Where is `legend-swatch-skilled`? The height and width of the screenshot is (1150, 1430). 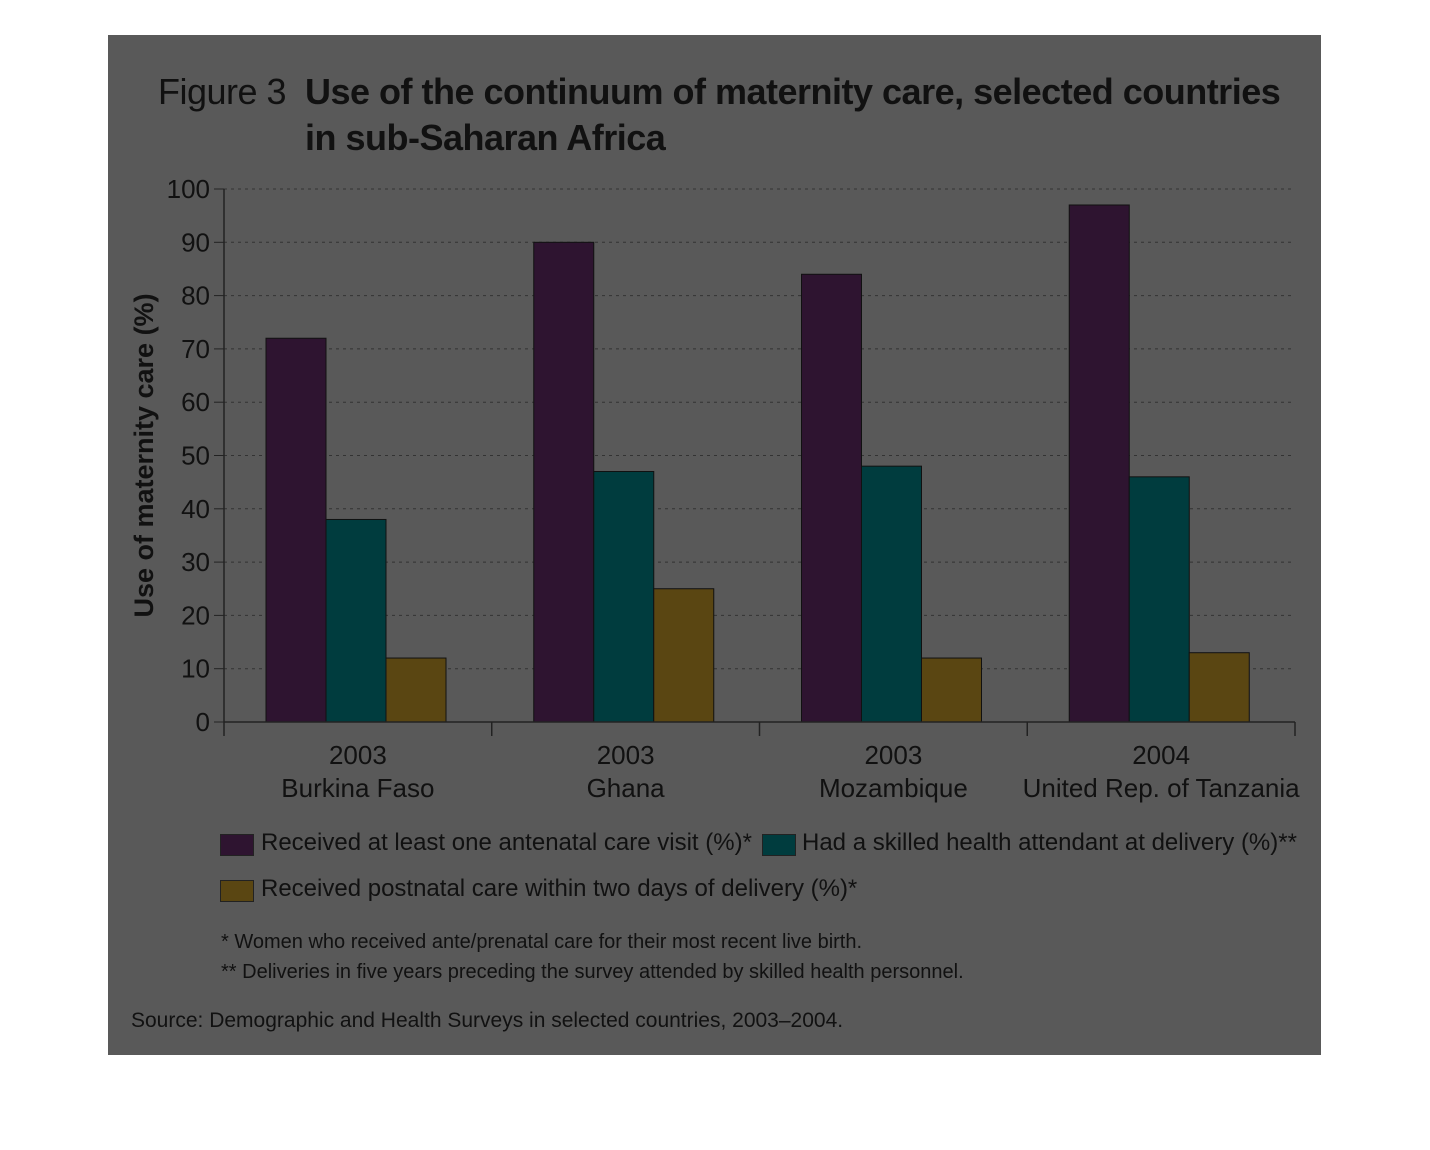 legend-swatch-skilled is located at coordinates (779, 845).